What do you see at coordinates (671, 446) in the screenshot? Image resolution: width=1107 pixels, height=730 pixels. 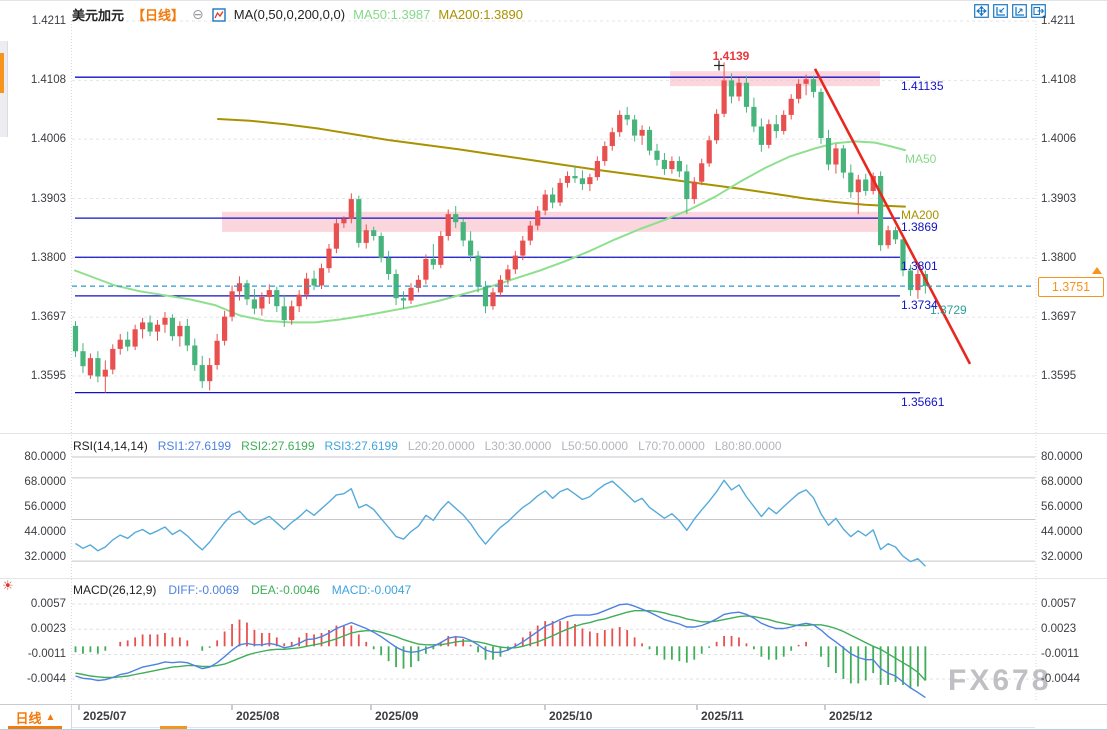 I see `rsi-l70-label: L70:70.0000` at bounding box center [671, 446].